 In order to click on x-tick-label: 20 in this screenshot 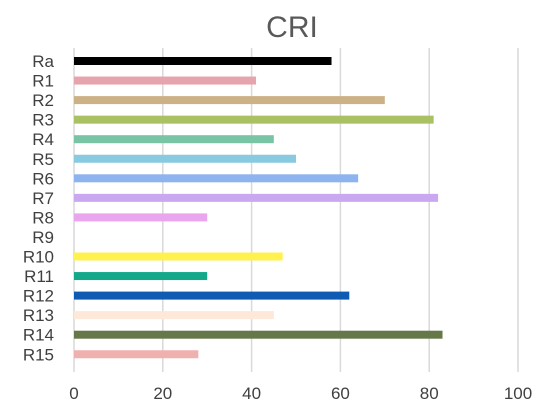, I will do `click(162, 393)`.